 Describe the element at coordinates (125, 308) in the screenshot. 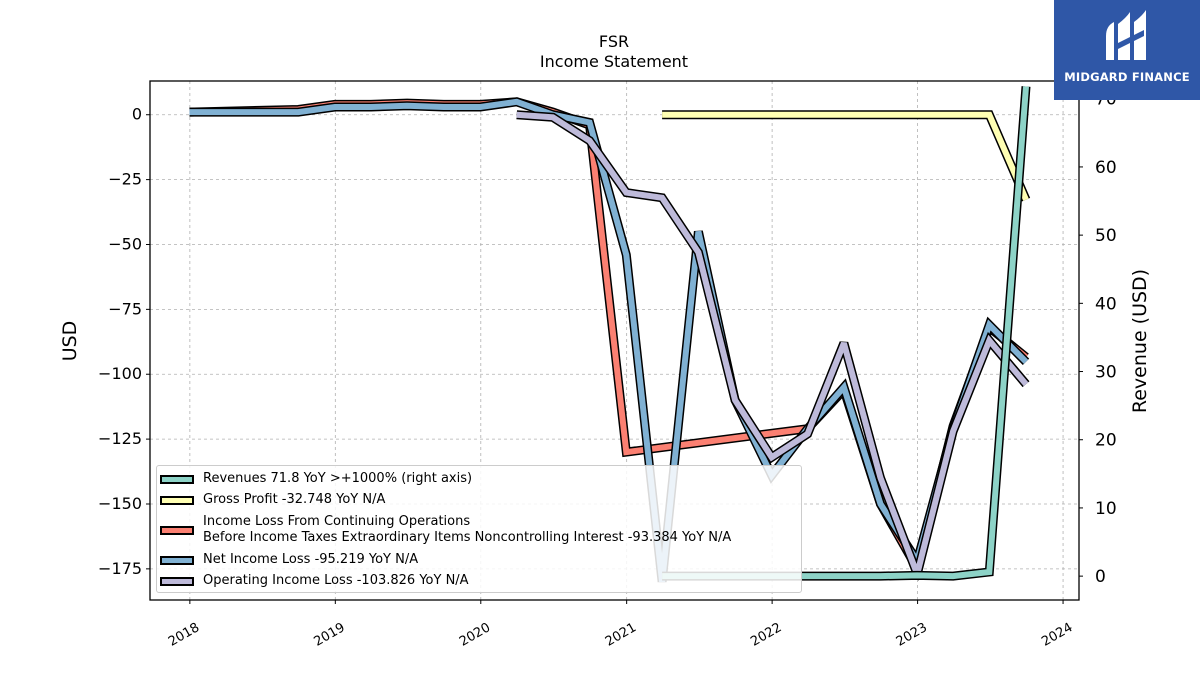

I see `y-tick-label: −75` at that location.